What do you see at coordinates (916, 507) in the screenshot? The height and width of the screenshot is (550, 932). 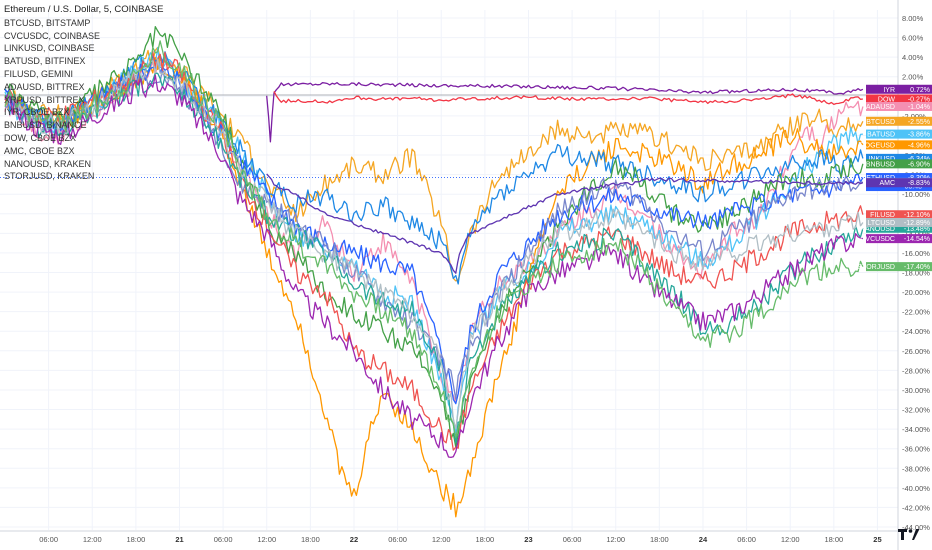 I see `y-tick-label: -42.00%` at bounding box center [916, 507].